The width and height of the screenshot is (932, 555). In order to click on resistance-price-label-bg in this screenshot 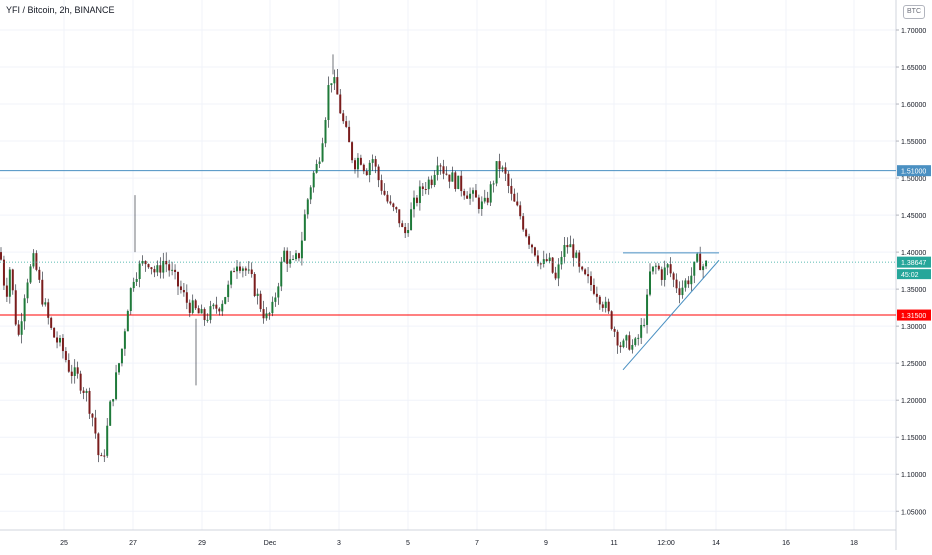, I will do `click(914, 171)`.